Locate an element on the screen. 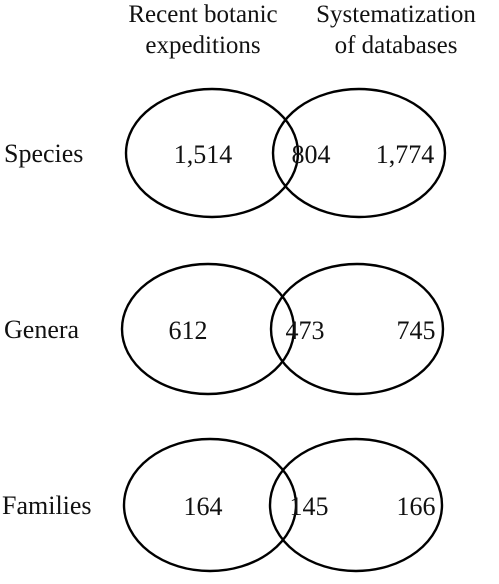  genera-overlap-count: 473 is located at coordinates (305, 330).